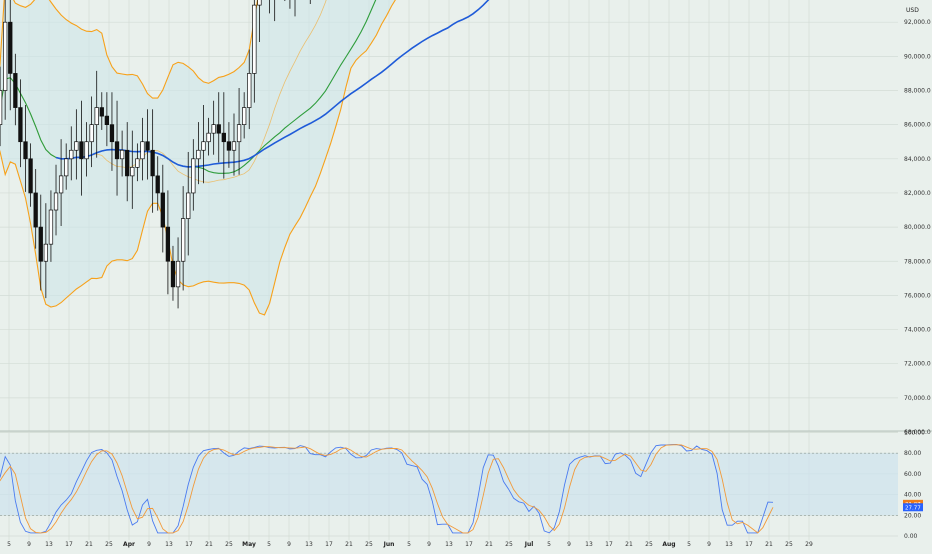 The width and height of the screenshot is (932, 554). I want to click on date-tick-label: May, so click(249, 544).